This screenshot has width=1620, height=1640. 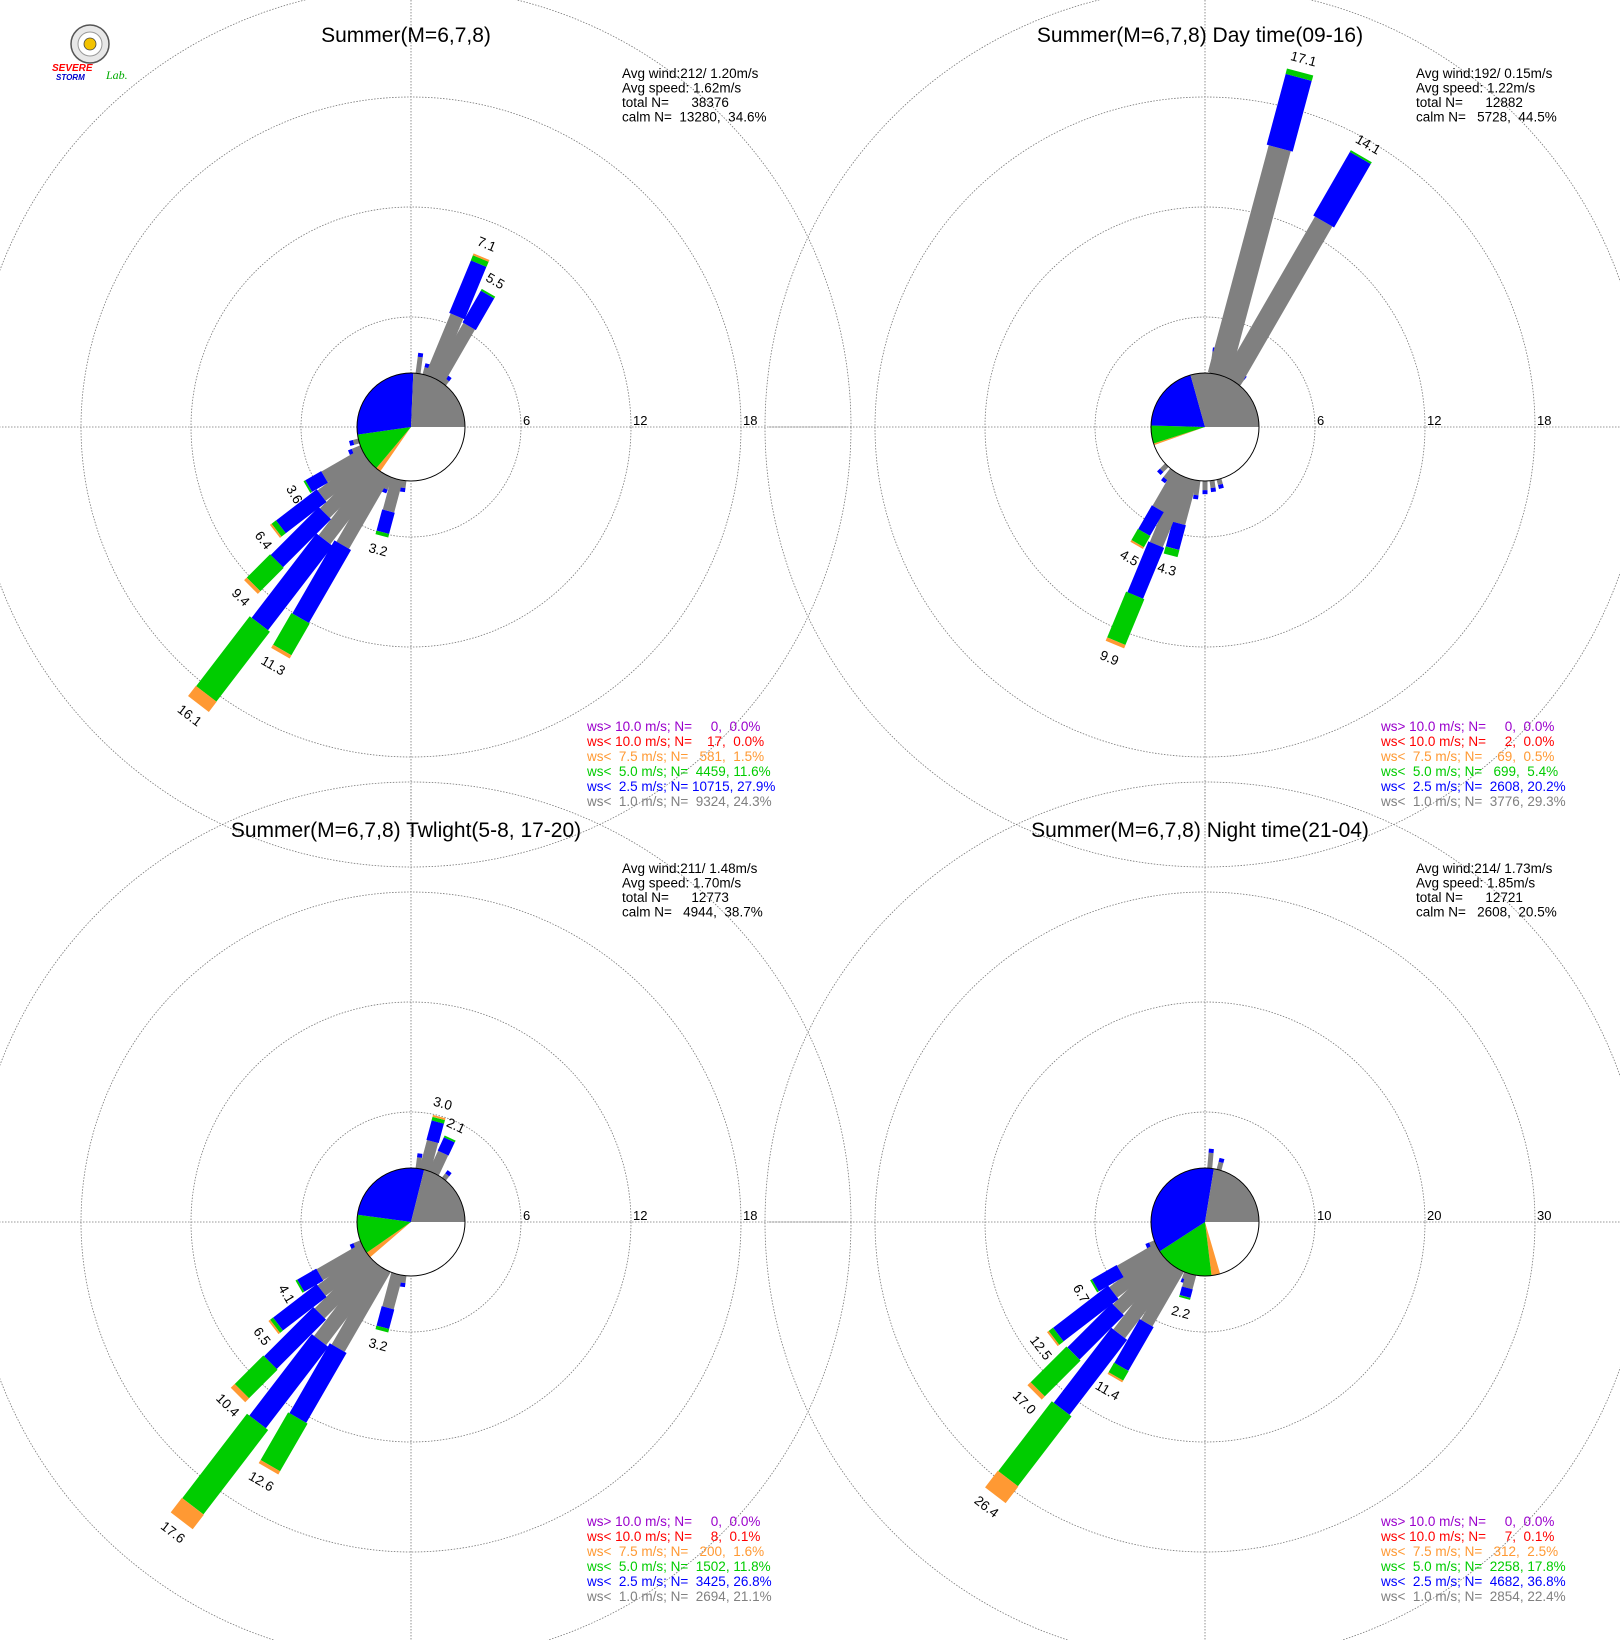 What do you see at coordinates (272, 666) in the screenshot?
I see `bar-value-label: 11.3` at bounding box center [272, 666].